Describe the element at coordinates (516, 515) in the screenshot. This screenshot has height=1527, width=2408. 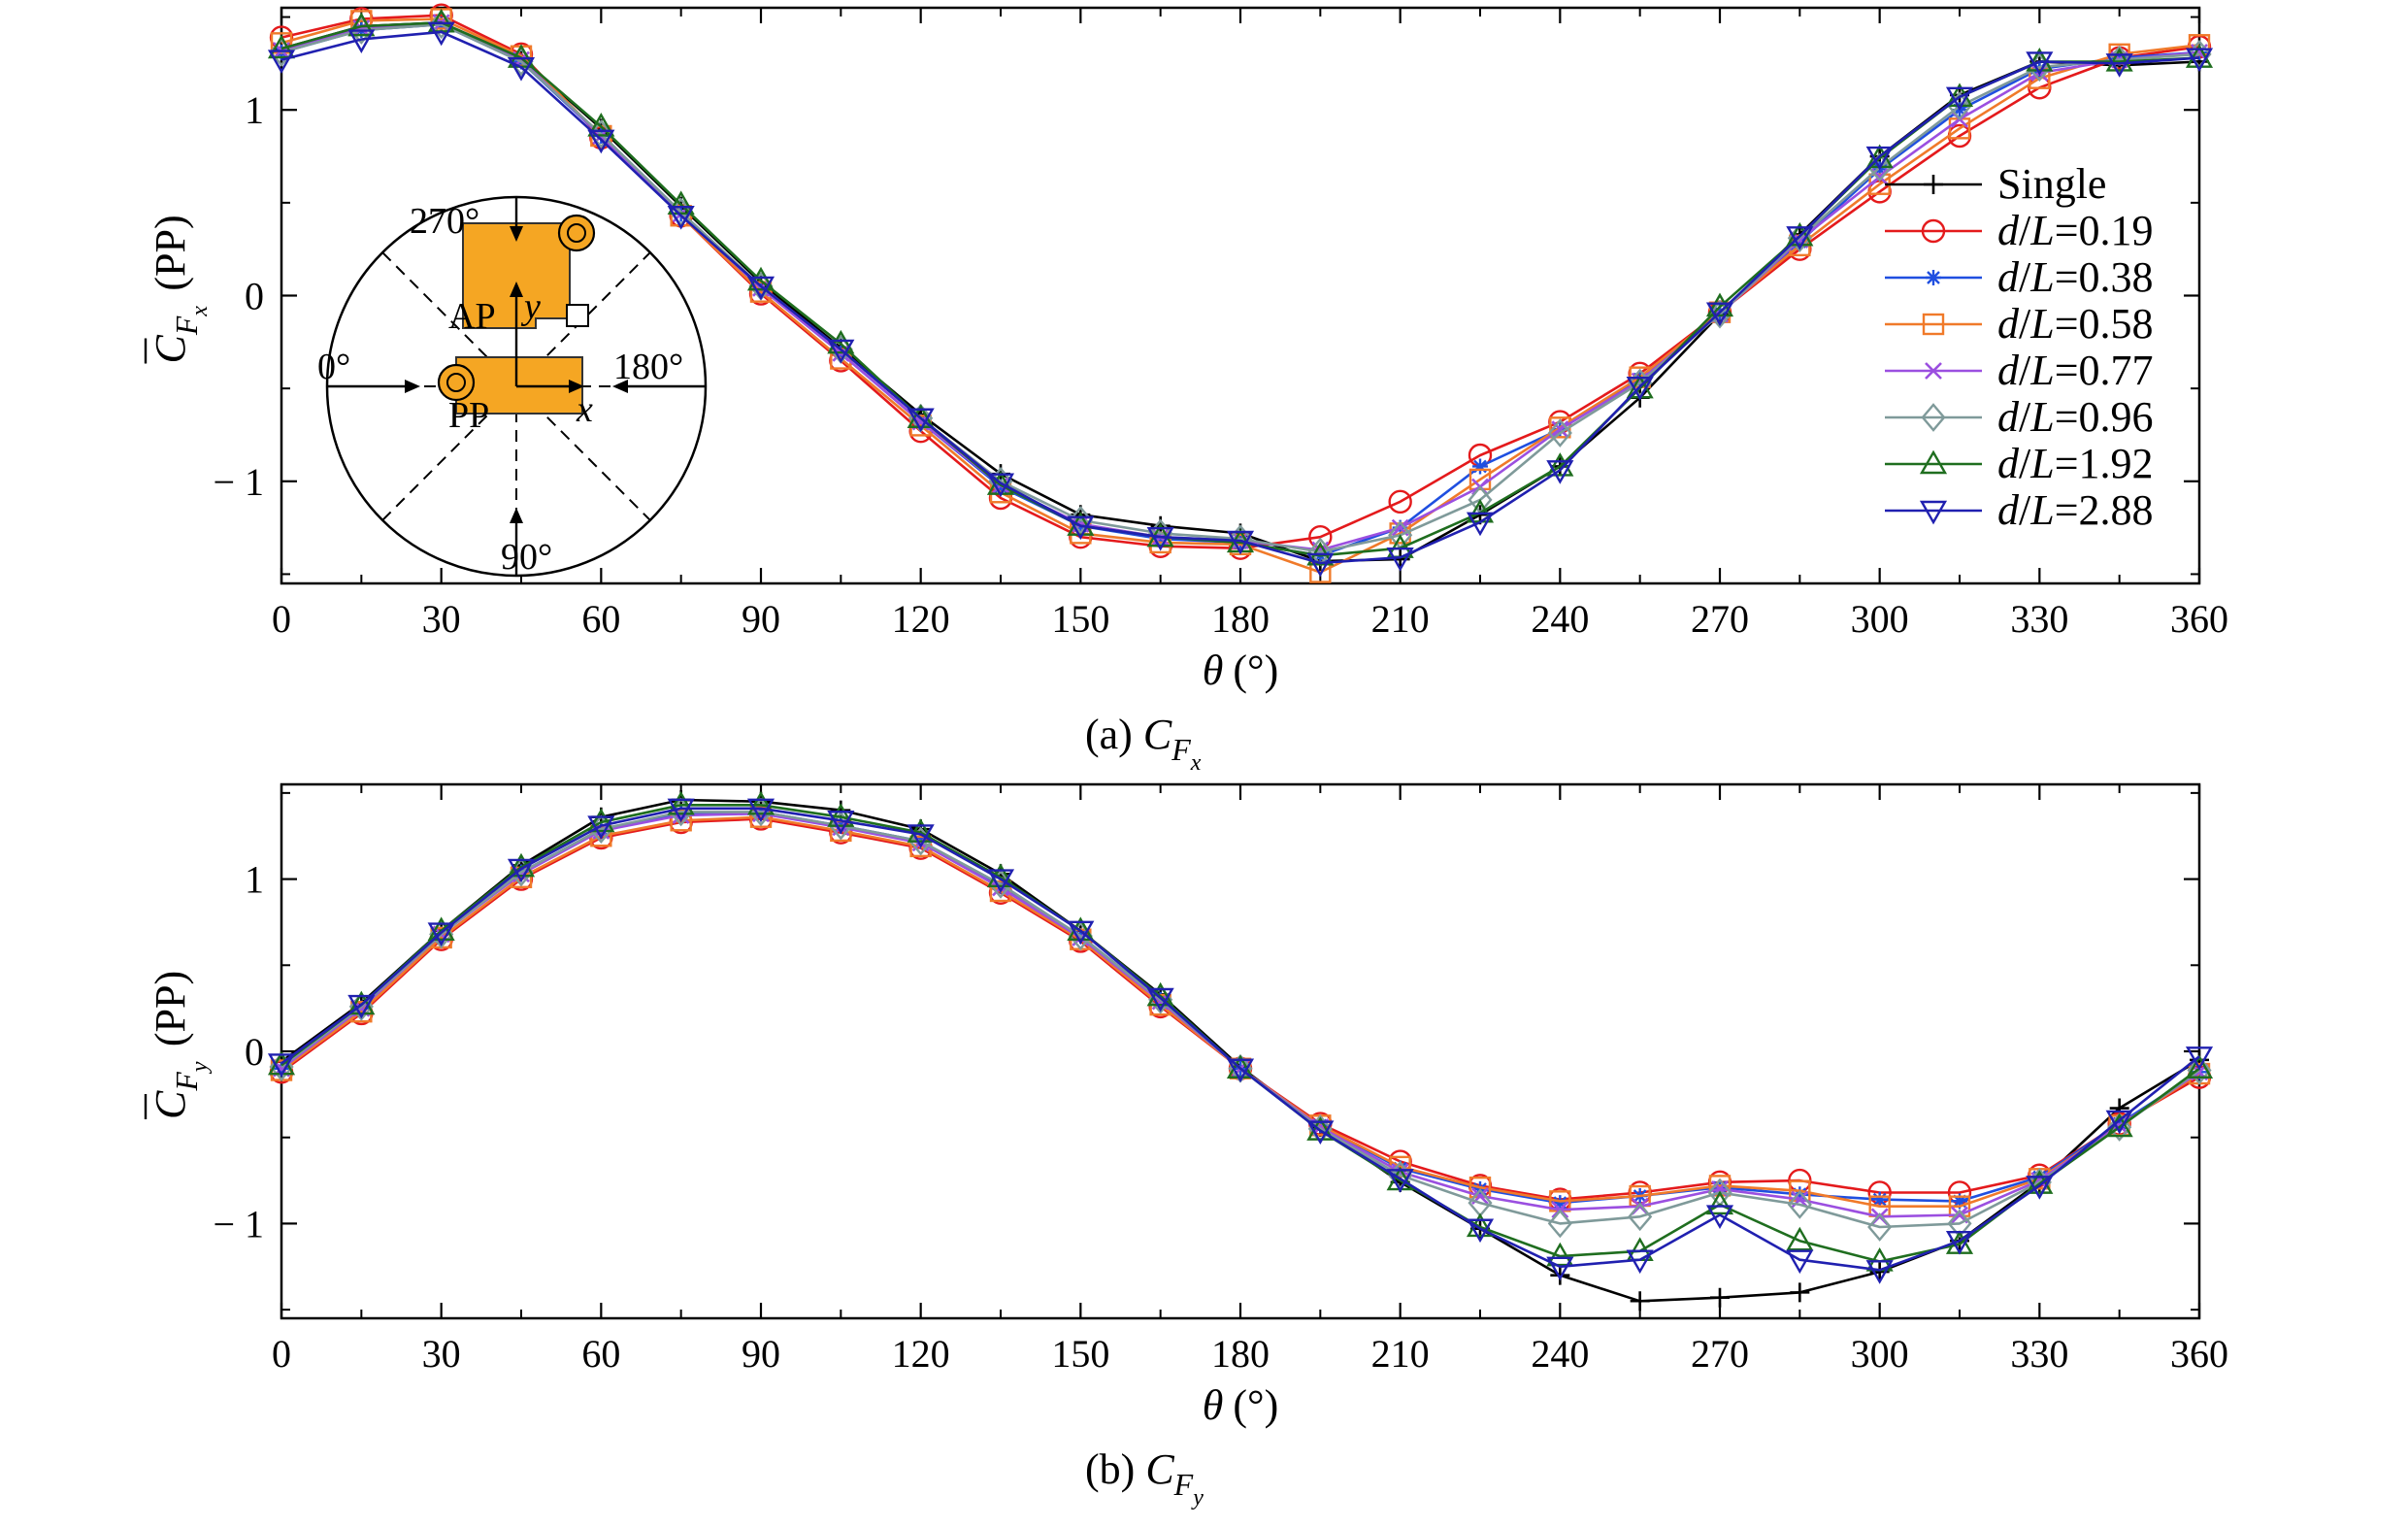
I see `inset-arrowhead-90deg` at that location.